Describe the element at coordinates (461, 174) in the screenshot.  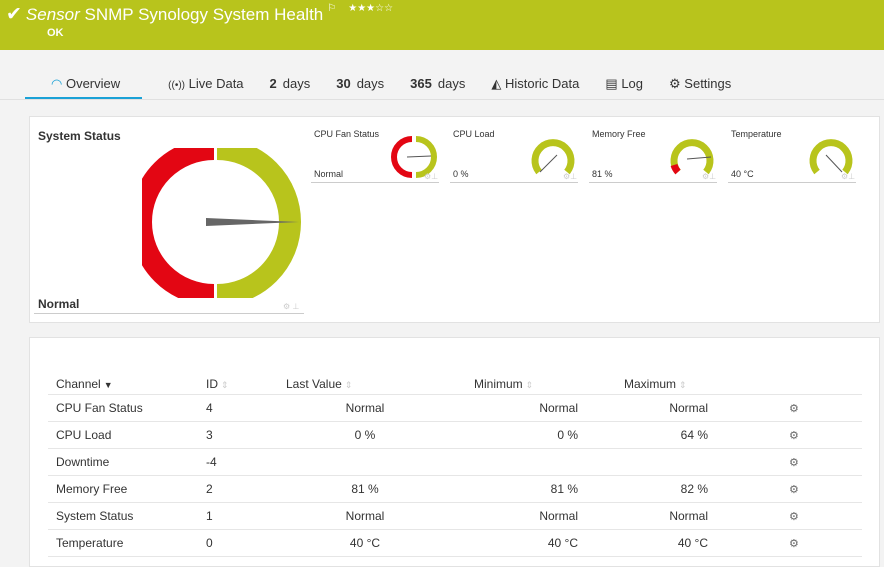
I see `gauge-value: 0 %` at that location.